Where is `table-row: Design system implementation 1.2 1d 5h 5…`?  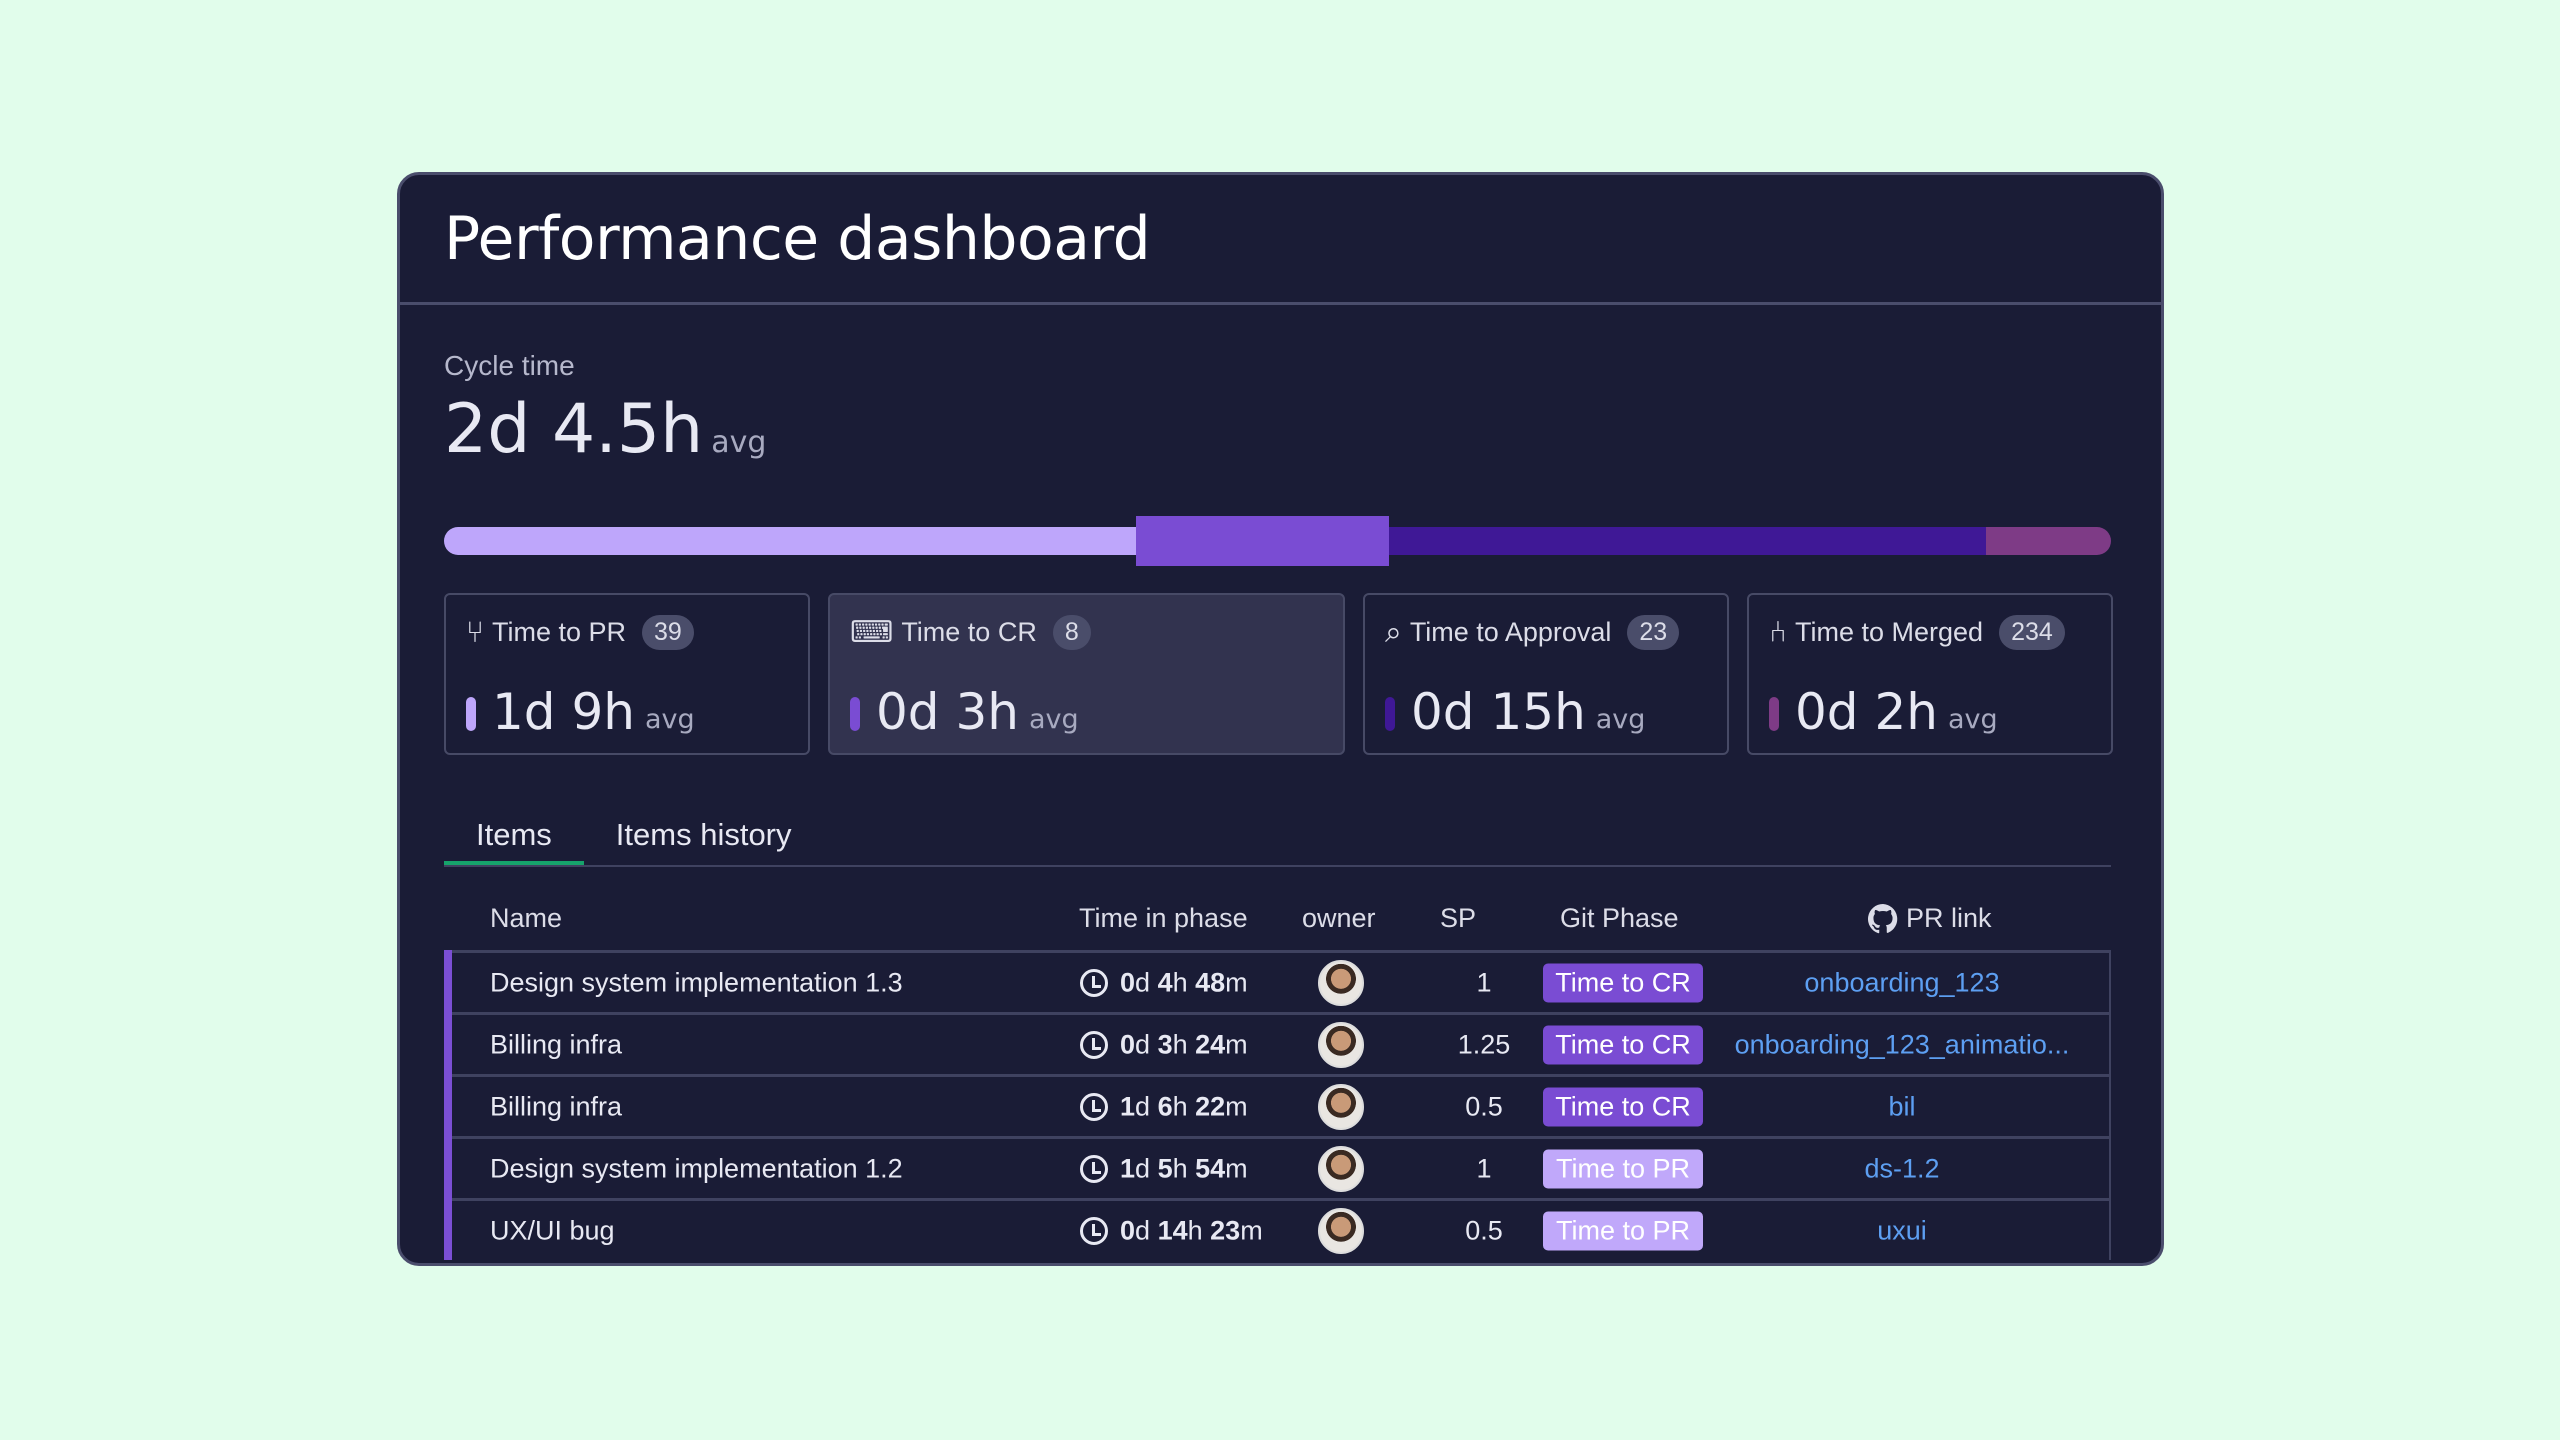 table-row: Design system implementation 1.2 1d 5h 5… is located at coordinates (1281, 1167).